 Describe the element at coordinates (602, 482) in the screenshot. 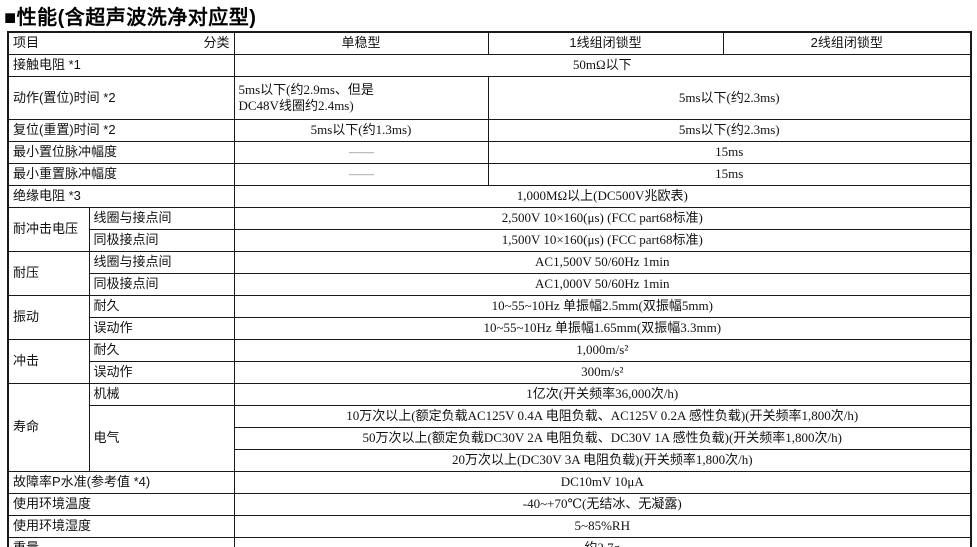

I see `row-value: DC10mV 10μA` at that location.